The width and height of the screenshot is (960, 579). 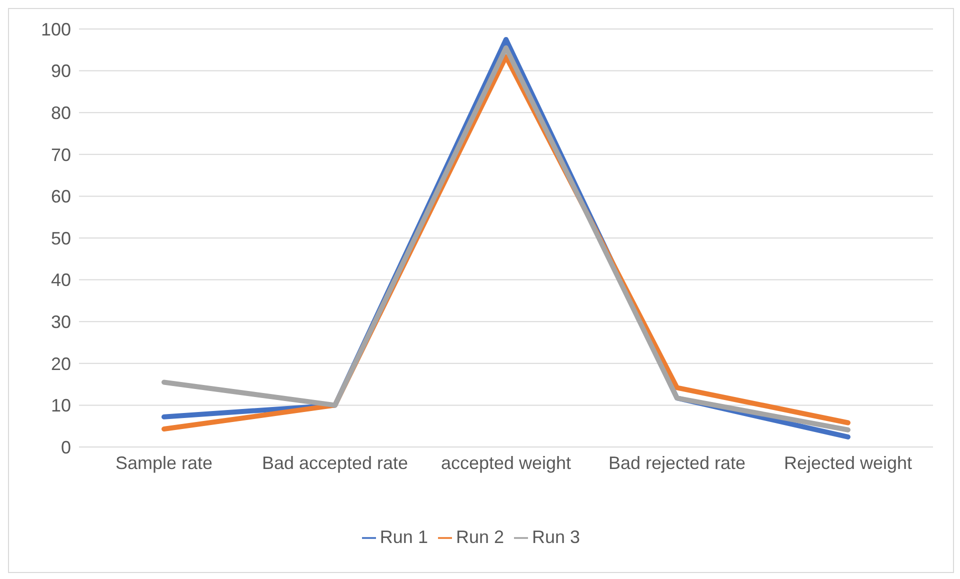 What do you see at coordinates (506, 463) in the screenshot?
I see `x-tick-label: accepted weight` at bounding box center [506, 463].